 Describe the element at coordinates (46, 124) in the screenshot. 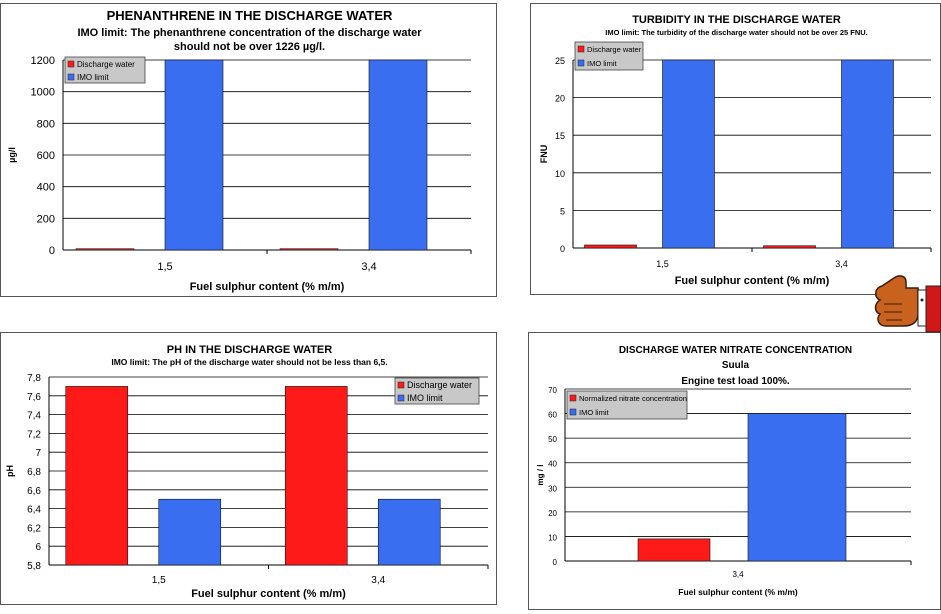

I see `y-tick-label: 800` at that location.